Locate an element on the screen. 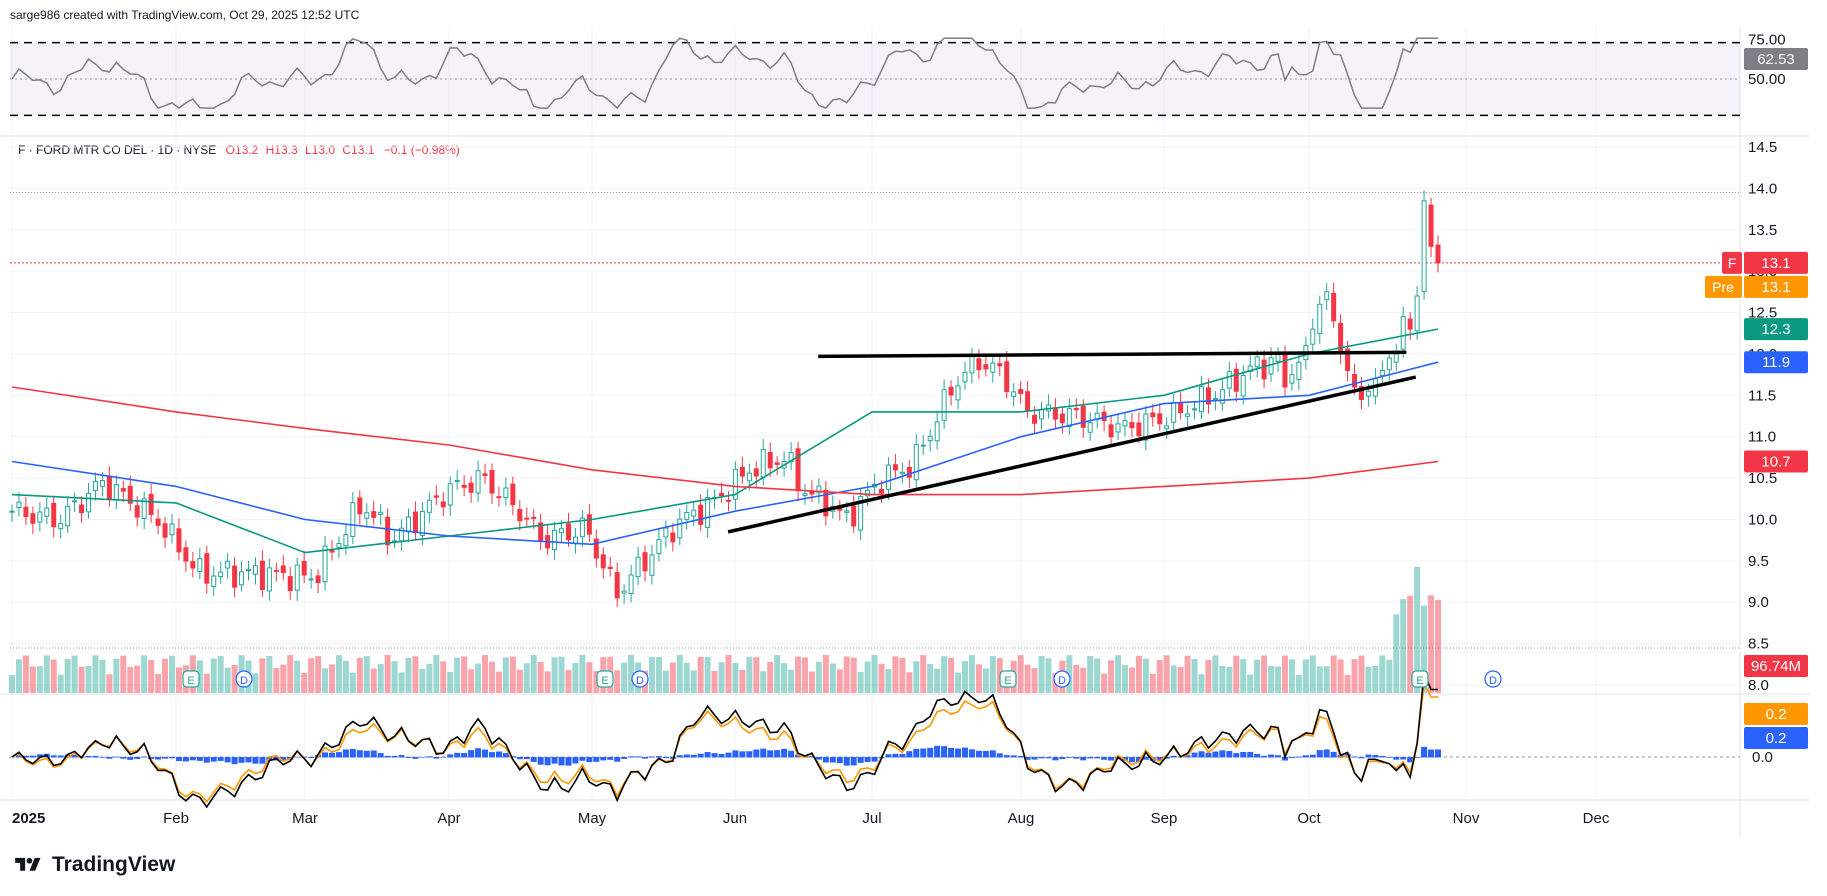 The width and height of the screenshot is (1827, 896). time-axis-label: Mar is located at coordinates (305, 818).